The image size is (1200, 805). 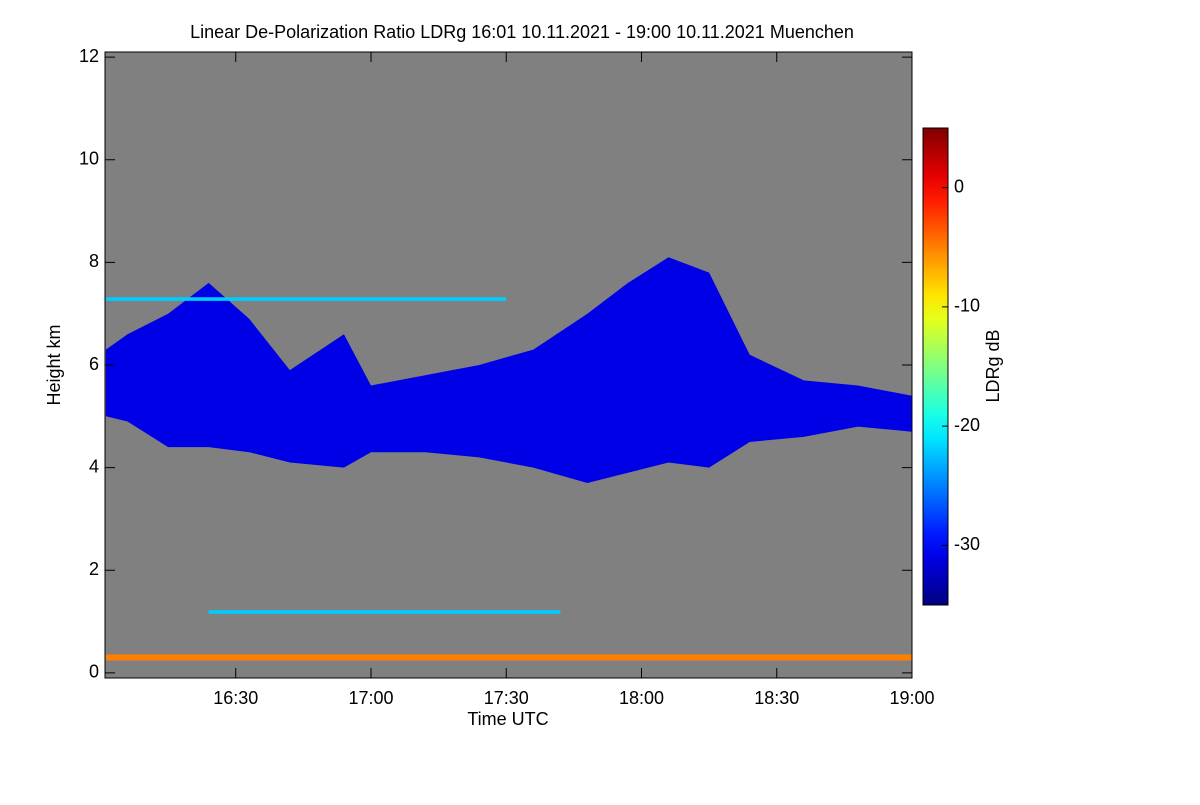 What do you see at coordinates (967, 544) in the screenshot?
I see `colorbar-tick-label: -30` at bounding box center [967, 544].